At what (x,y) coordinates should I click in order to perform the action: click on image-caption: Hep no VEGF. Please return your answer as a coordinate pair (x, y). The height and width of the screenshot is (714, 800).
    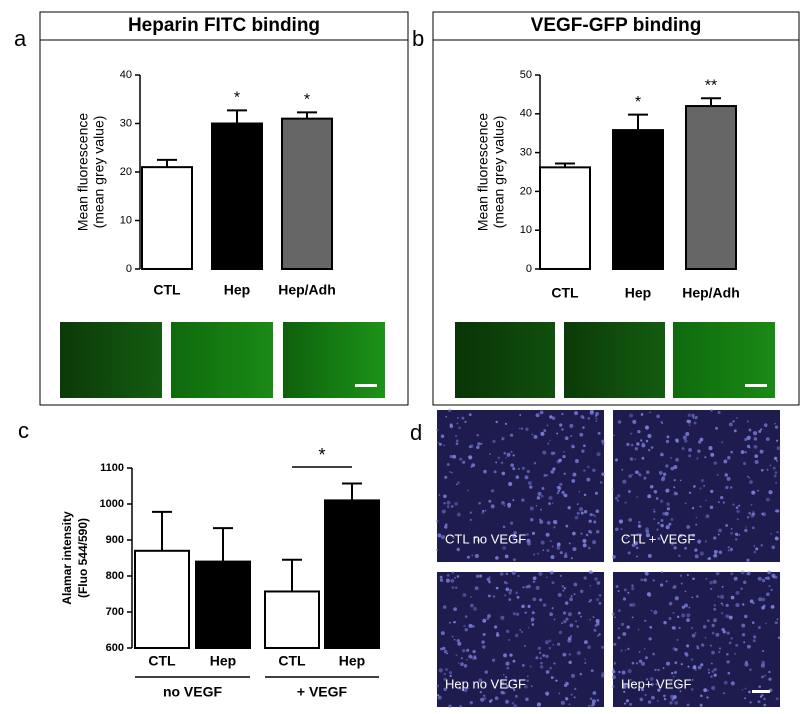
    Looking at the image, I should click on (485, 683).